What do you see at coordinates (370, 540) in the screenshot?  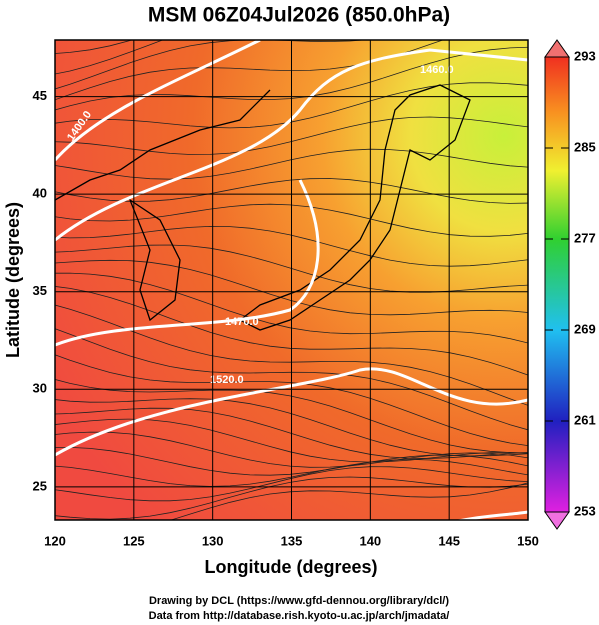 I see `x-tick-label: 140` at bounding box center [370, 540].